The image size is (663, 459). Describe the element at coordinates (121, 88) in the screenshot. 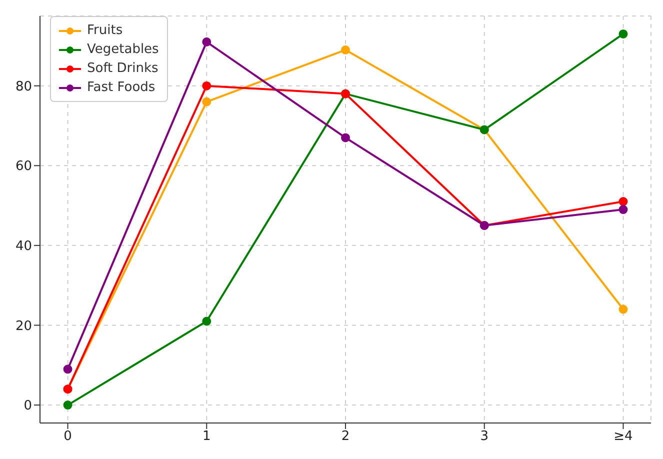

I see `legend-label: Fast Foods` at that location.